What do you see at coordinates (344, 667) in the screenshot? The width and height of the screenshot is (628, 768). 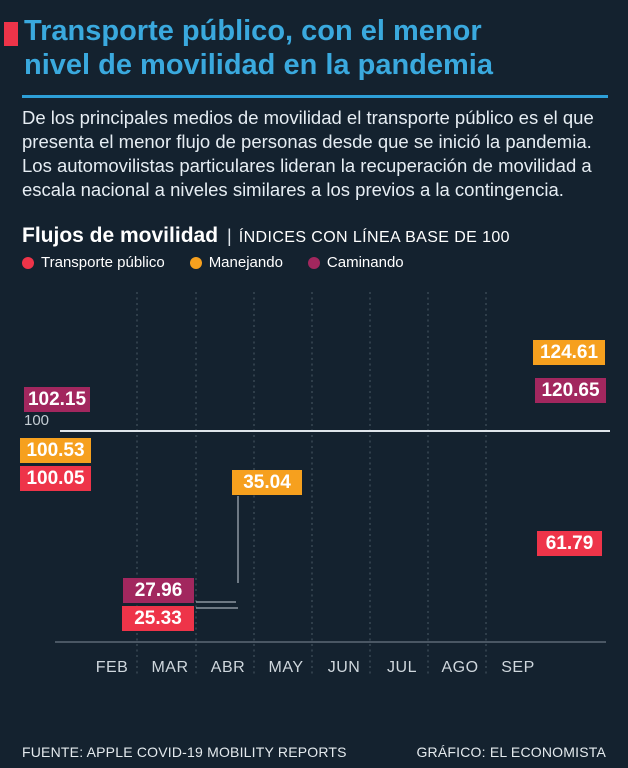 I see `month-label: JUN` at bounding box center [344, 667].